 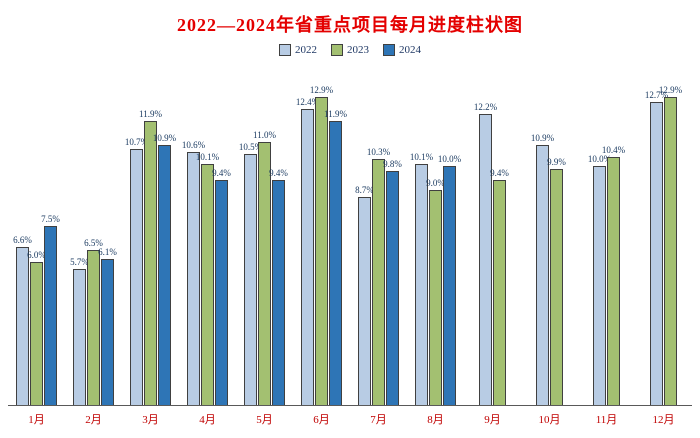 What do you see at coordinates (278, 286) in the screenshot?
I see `bar-2024-5月: 9.4%` at bounding box center [278, 286].